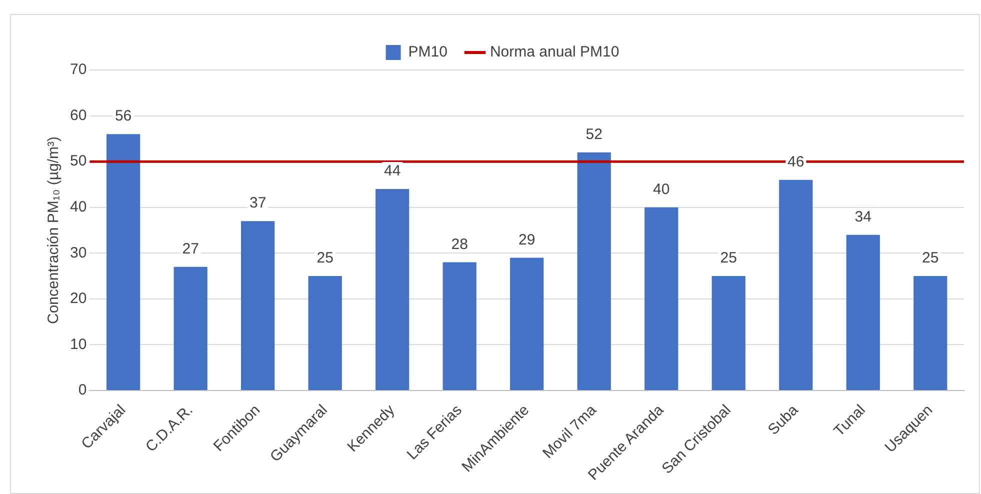 The width and height of the screenshot is (981, 494). What do you see at coordinates (190, 249) in the screenshot?
I see `data-label: 27` at bounding box center [190, 249].